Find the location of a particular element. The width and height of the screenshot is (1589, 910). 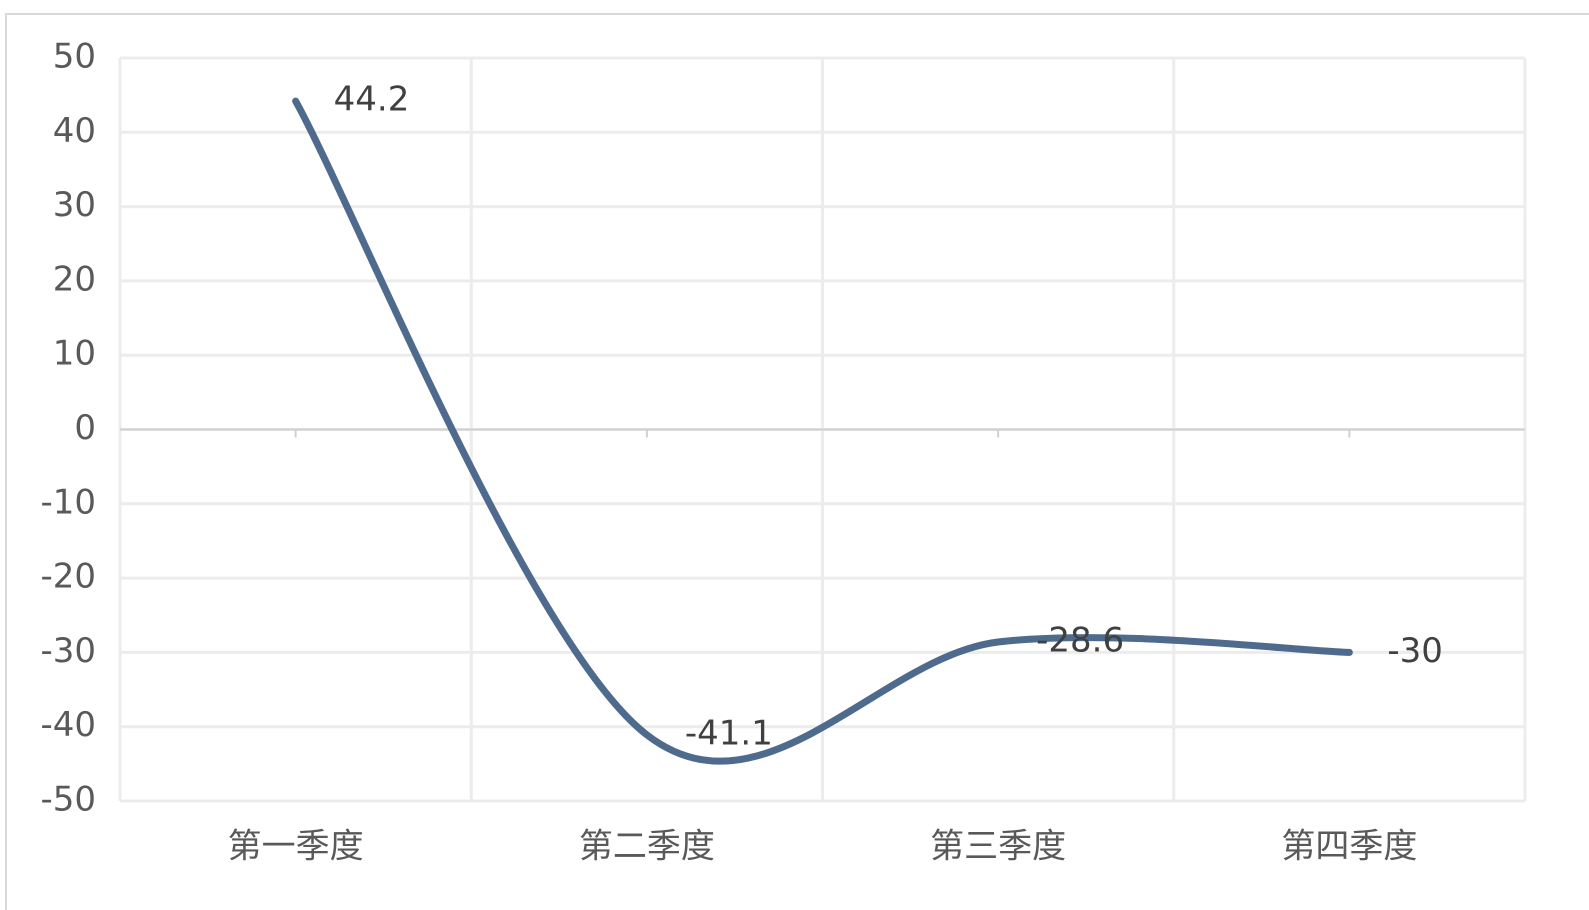

y-tick-label: 20 is located at coordinates (74, 279).